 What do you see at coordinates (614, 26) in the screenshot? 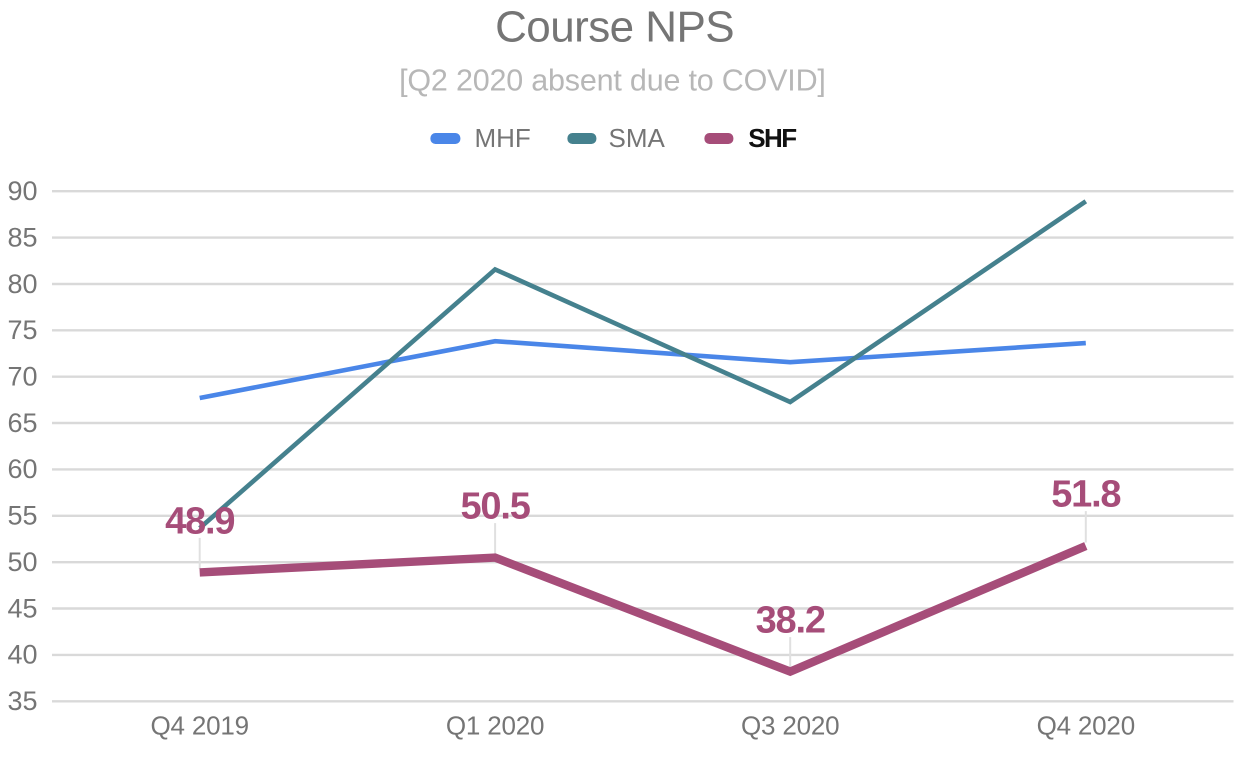
I see `svg-text: Course NPS` at bounding box center [614, 26].